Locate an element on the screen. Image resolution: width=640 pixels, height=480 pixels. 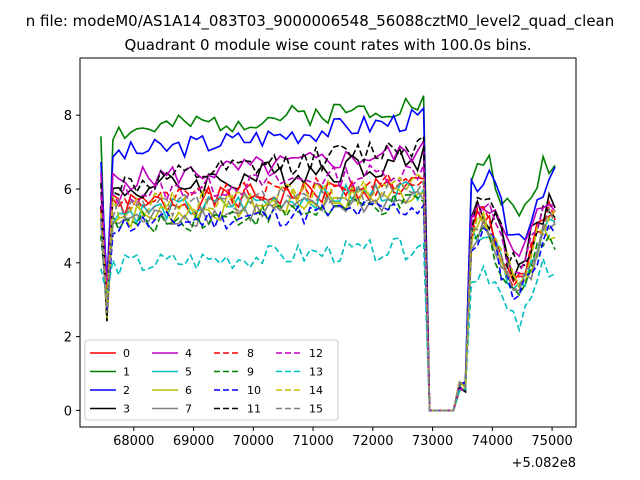
legend-label-6: 6 is located at coordinates (188, 390).